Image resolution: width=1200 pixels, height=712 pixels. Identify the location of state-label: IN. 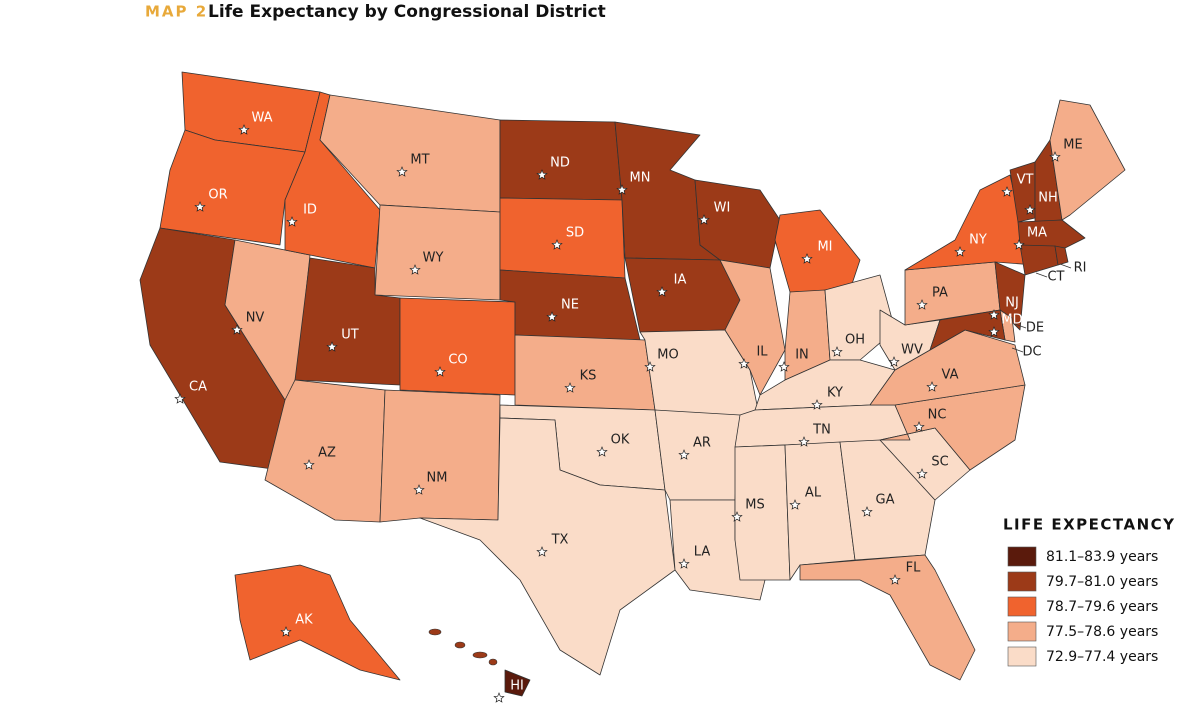
(802, 355).